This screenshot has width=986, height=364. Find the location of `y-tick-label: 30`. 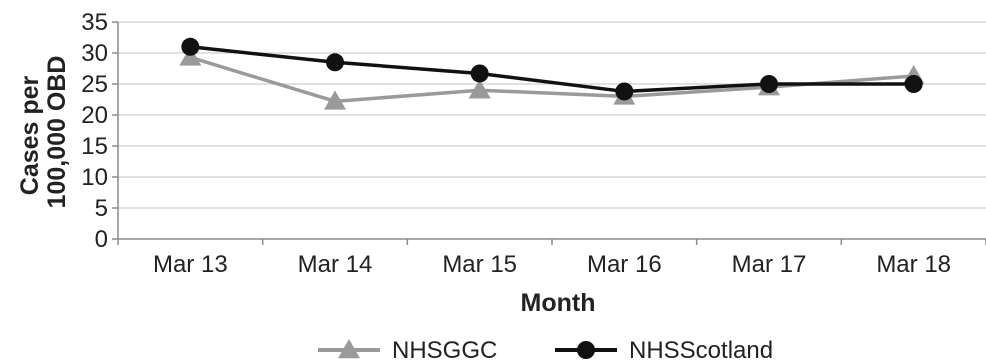

y-tick-label: 30 is located at coordinates (94, 53).